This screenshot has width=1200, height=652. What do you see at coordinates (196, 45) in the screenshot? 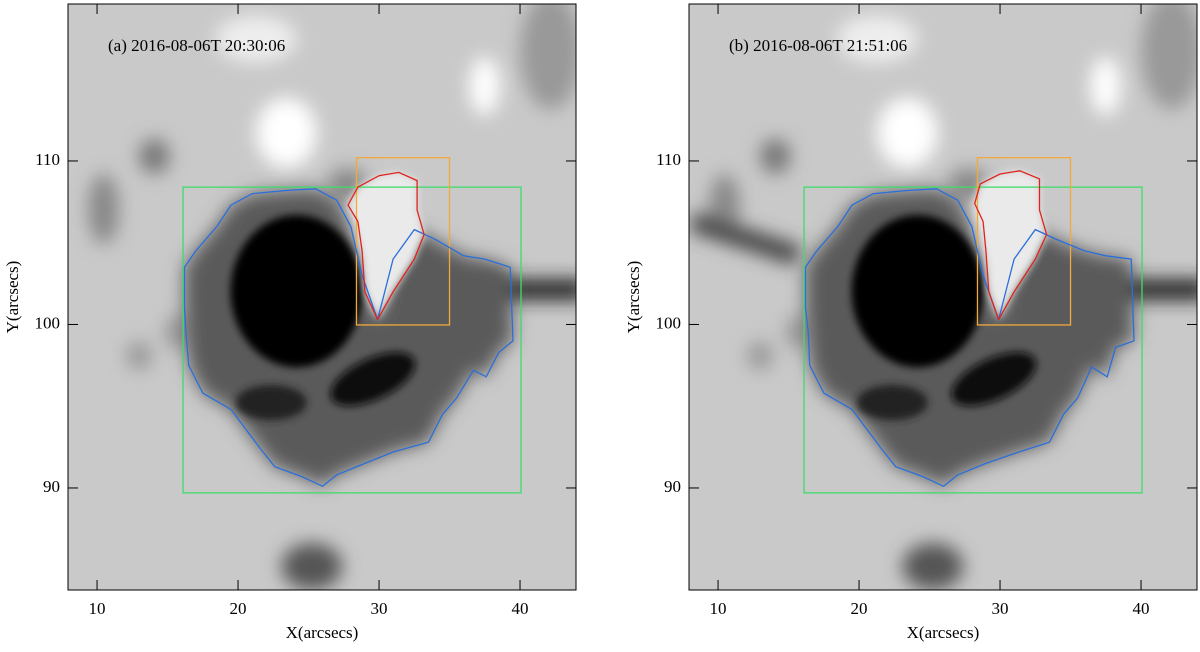
I see `panel-title: (a) 2016-08-06T 20:30:06` at bounding box center [196, 45].